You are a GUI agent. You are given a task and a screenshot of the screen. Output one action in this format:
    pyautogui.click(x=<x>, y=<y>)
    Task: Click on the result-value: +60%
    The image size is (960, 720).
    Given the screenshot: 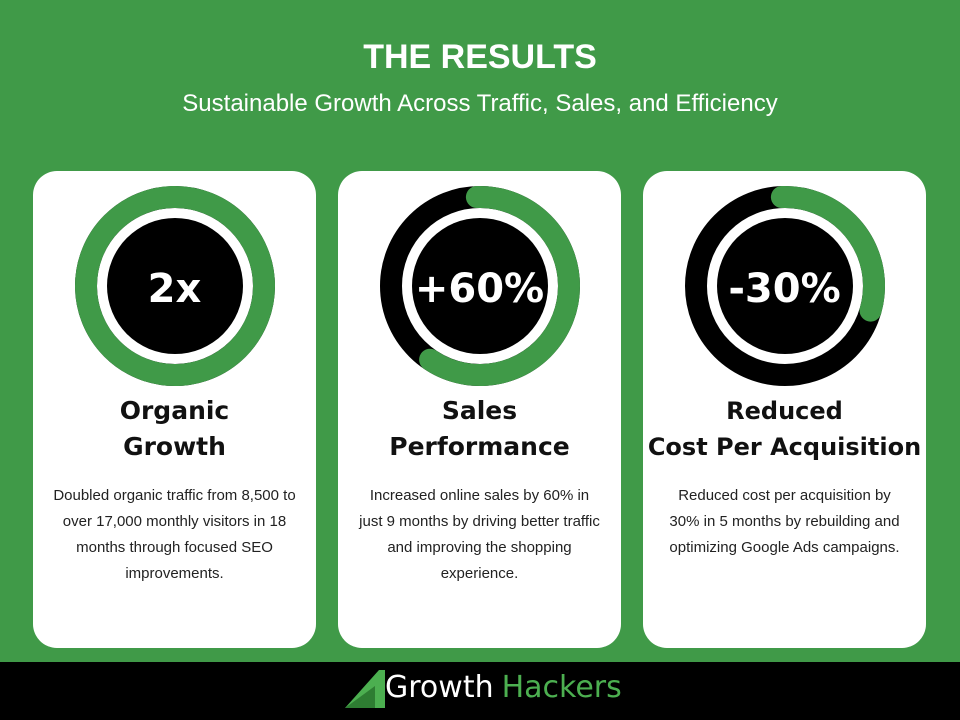 What is the action you would take?
    pyautogui.click(x=479, y=289)
    